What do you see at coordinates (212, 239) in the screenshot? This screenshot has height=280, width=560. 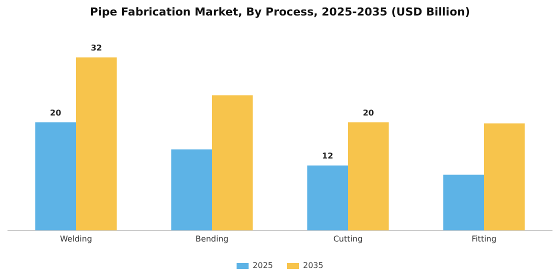 I see `x-tick-label: Bending` at bounding box center [212, 239].